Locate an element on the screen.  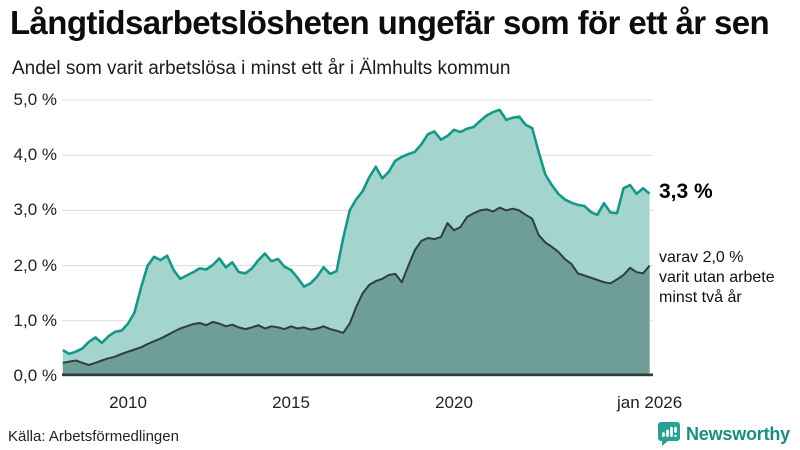
newsworthy-logo-text: Newsworthy is located at coordinates (737, 433).